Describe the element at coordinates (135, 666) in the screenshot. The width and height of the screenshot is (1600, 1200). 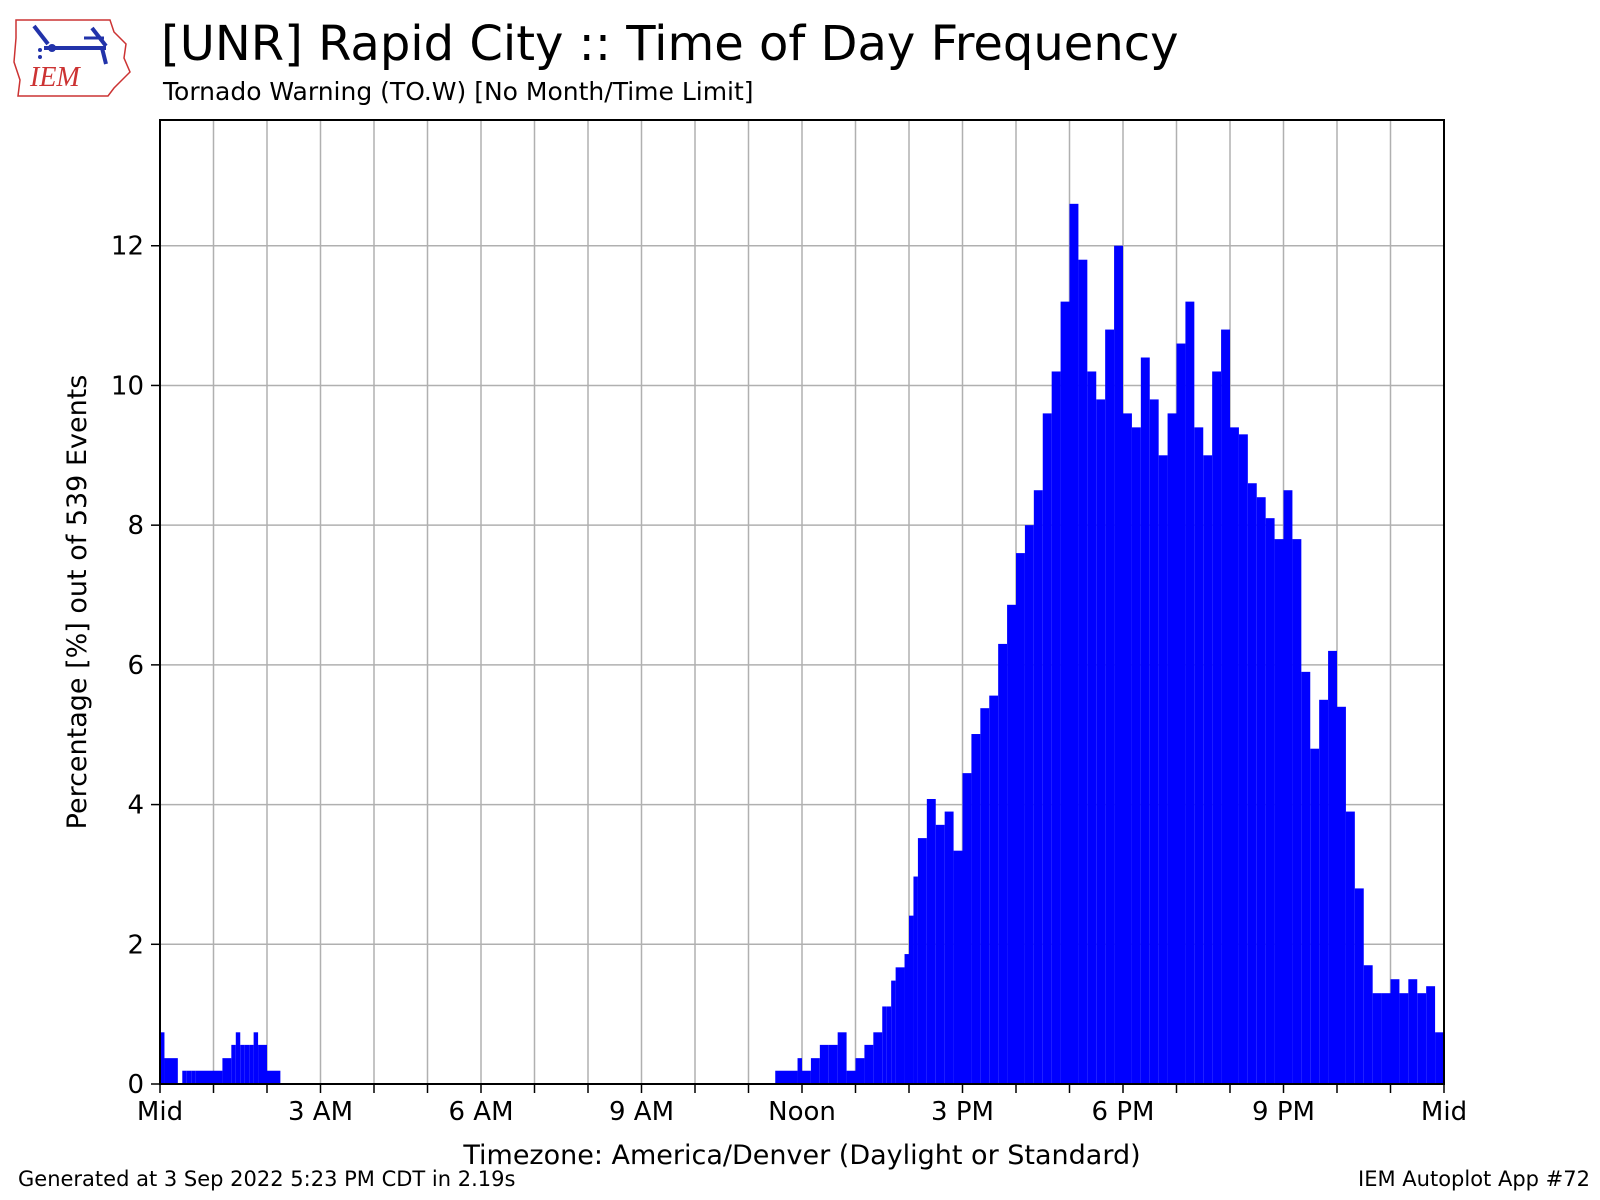
I see `y-tick-label: 6` at that location.